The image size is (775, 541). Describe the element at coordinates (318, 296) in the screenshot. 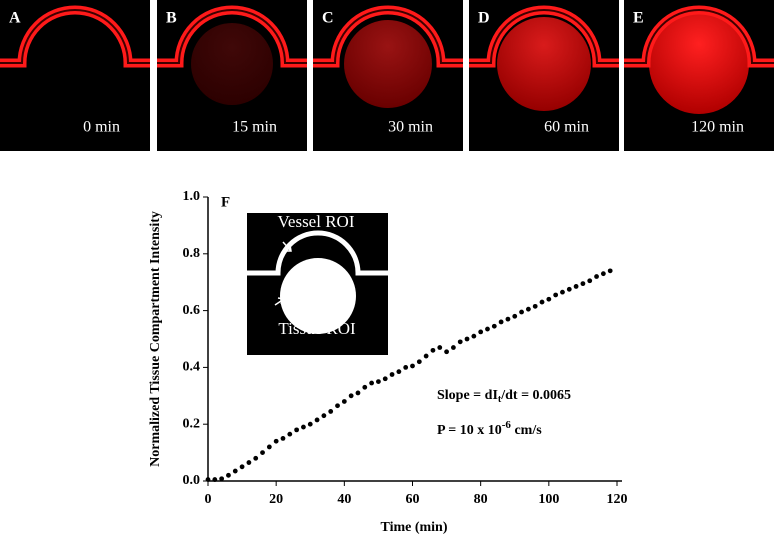

I see `inset-tissue` at that location.